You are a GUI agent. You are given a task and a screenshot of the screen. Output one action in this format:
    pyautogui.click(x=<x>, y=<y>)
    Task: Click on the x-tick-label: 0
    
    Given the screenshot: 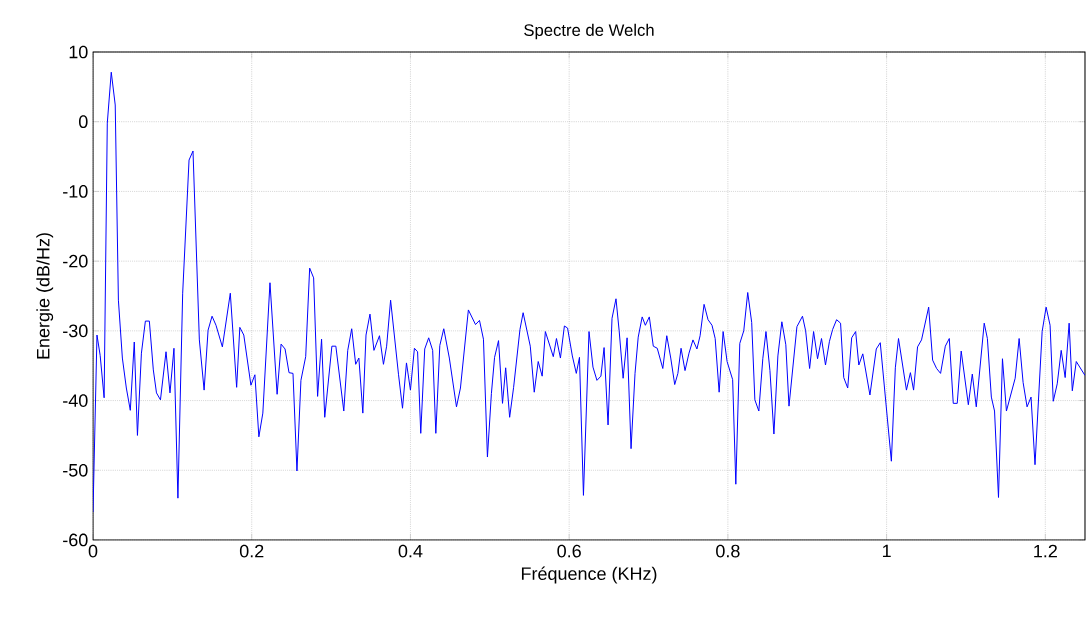 What is the action you would take?
    pyautogui.click(x=93, y=551)
    